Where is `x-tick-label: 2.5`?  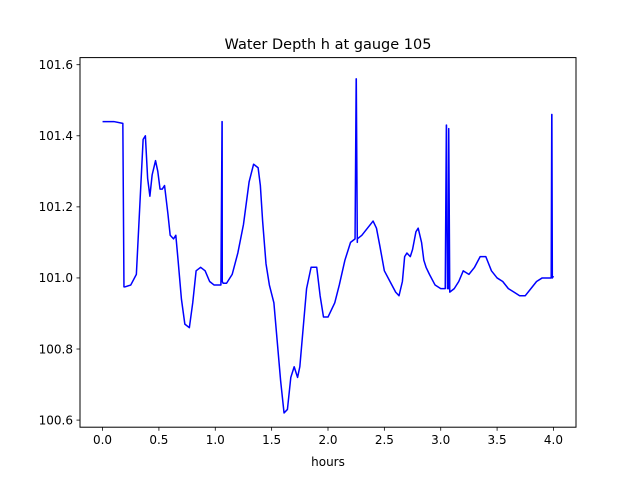
x-tick-label: 2.5 is located at coordinates (384, 440).